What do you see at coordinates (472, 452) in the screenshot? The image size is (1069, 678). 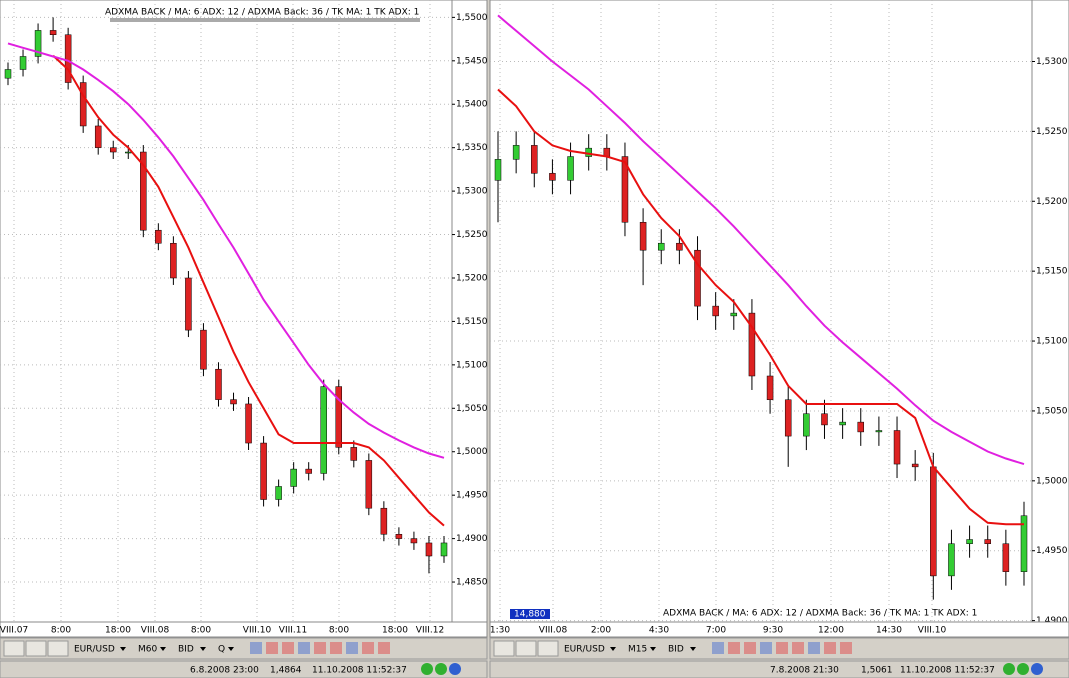 I see `y-tick-label: 1,5000` at bounding box center [472, 452].